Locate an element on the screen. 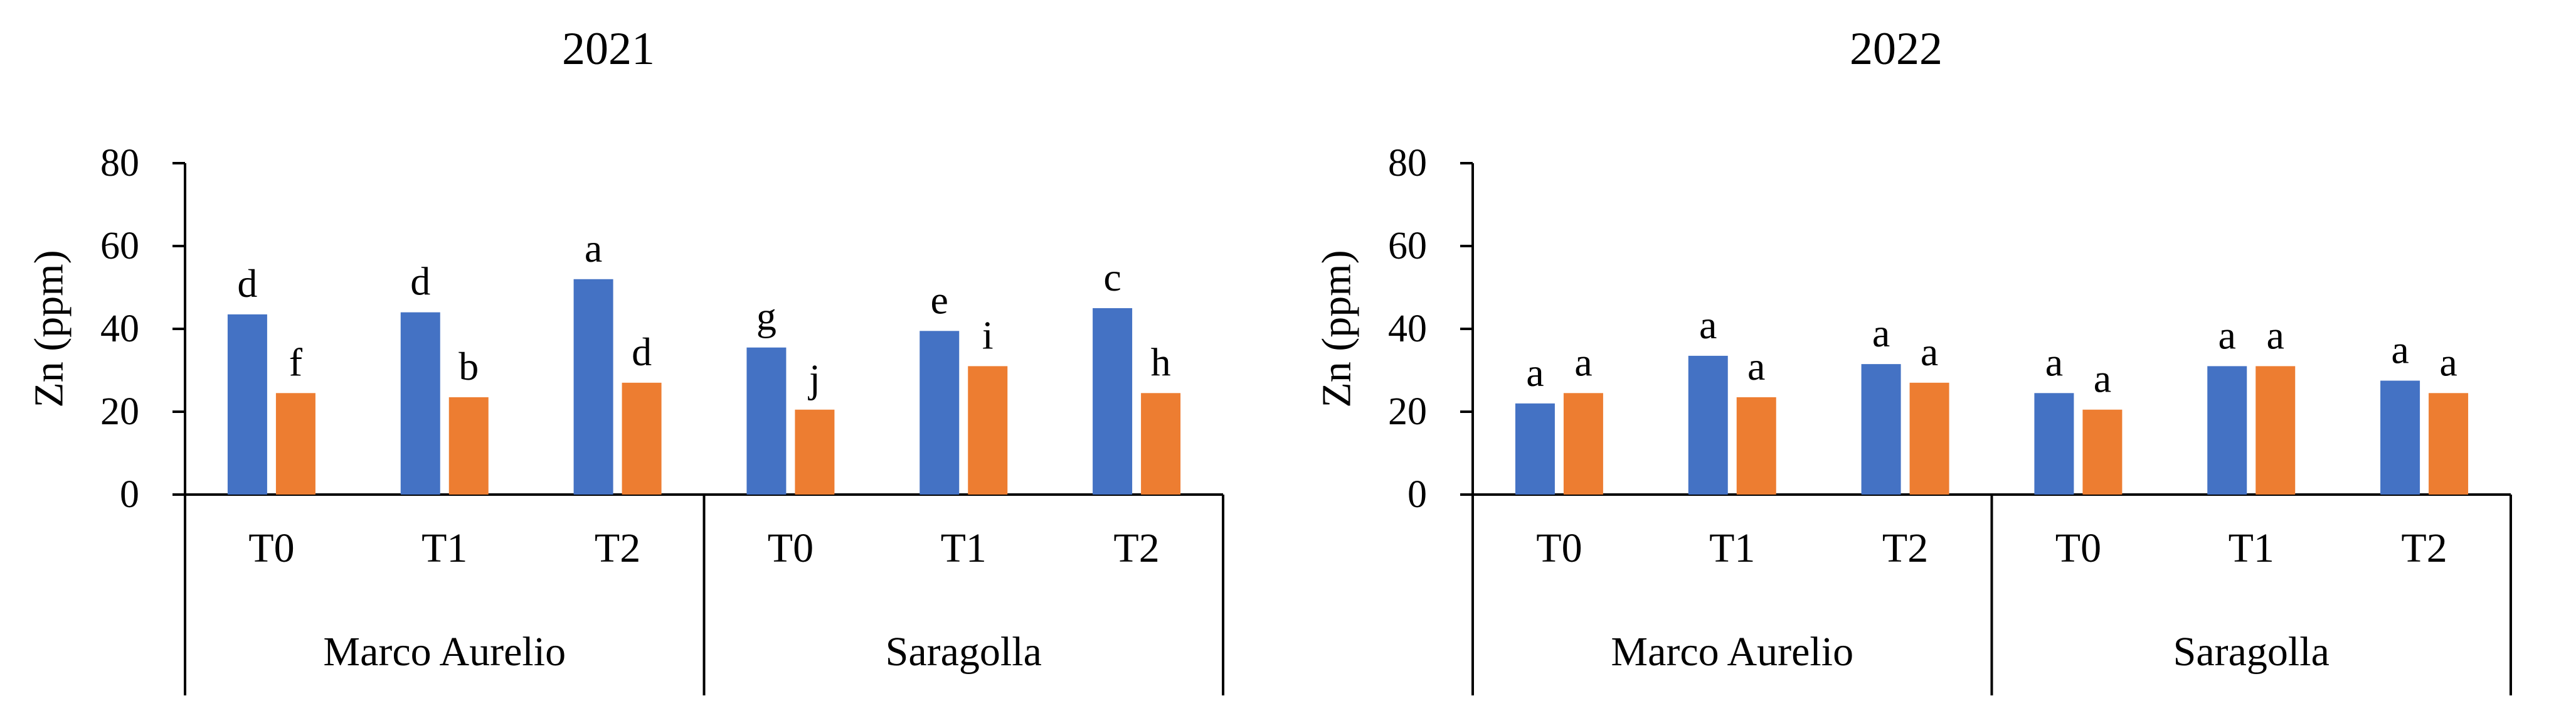 The width and height of the screenshot is (2576, 718). significance-label: h is located at coordinates (1161, 362).